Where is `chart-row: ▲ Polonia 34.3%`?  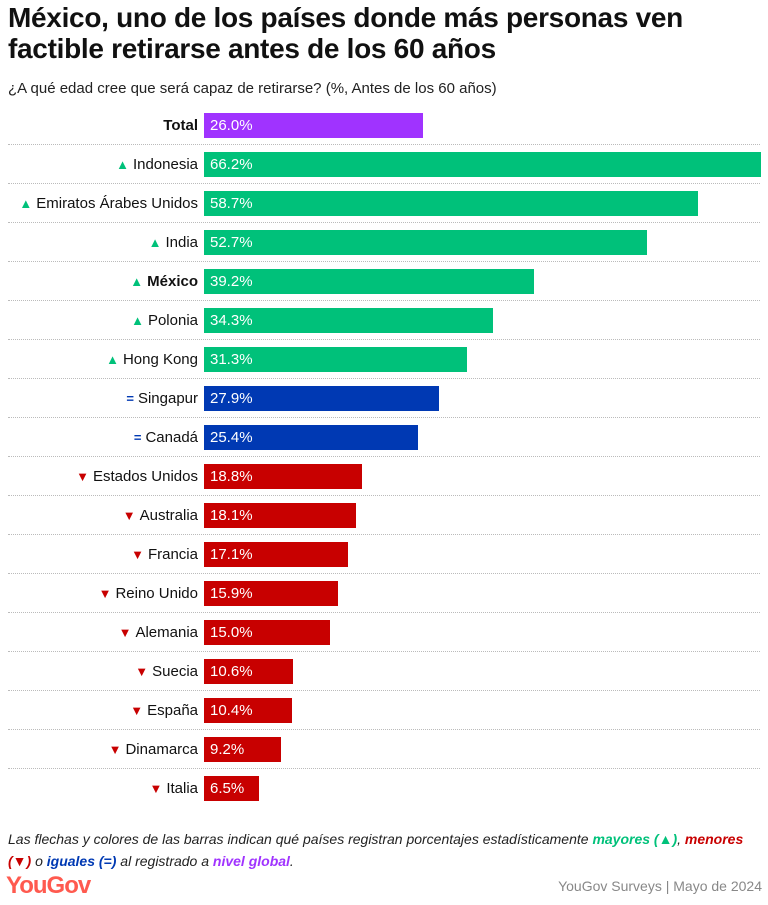
chart-row: ▲ Polonia 34.3% is located at coordinates (384, 320).